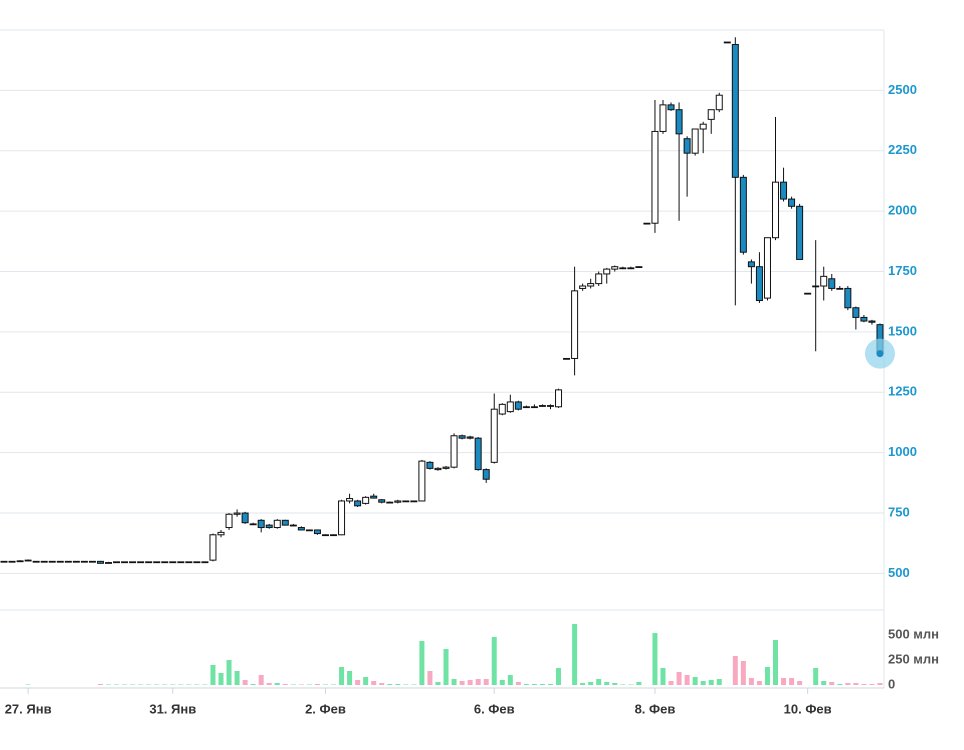  I want to click on last-price-dot, so click(880, 354).